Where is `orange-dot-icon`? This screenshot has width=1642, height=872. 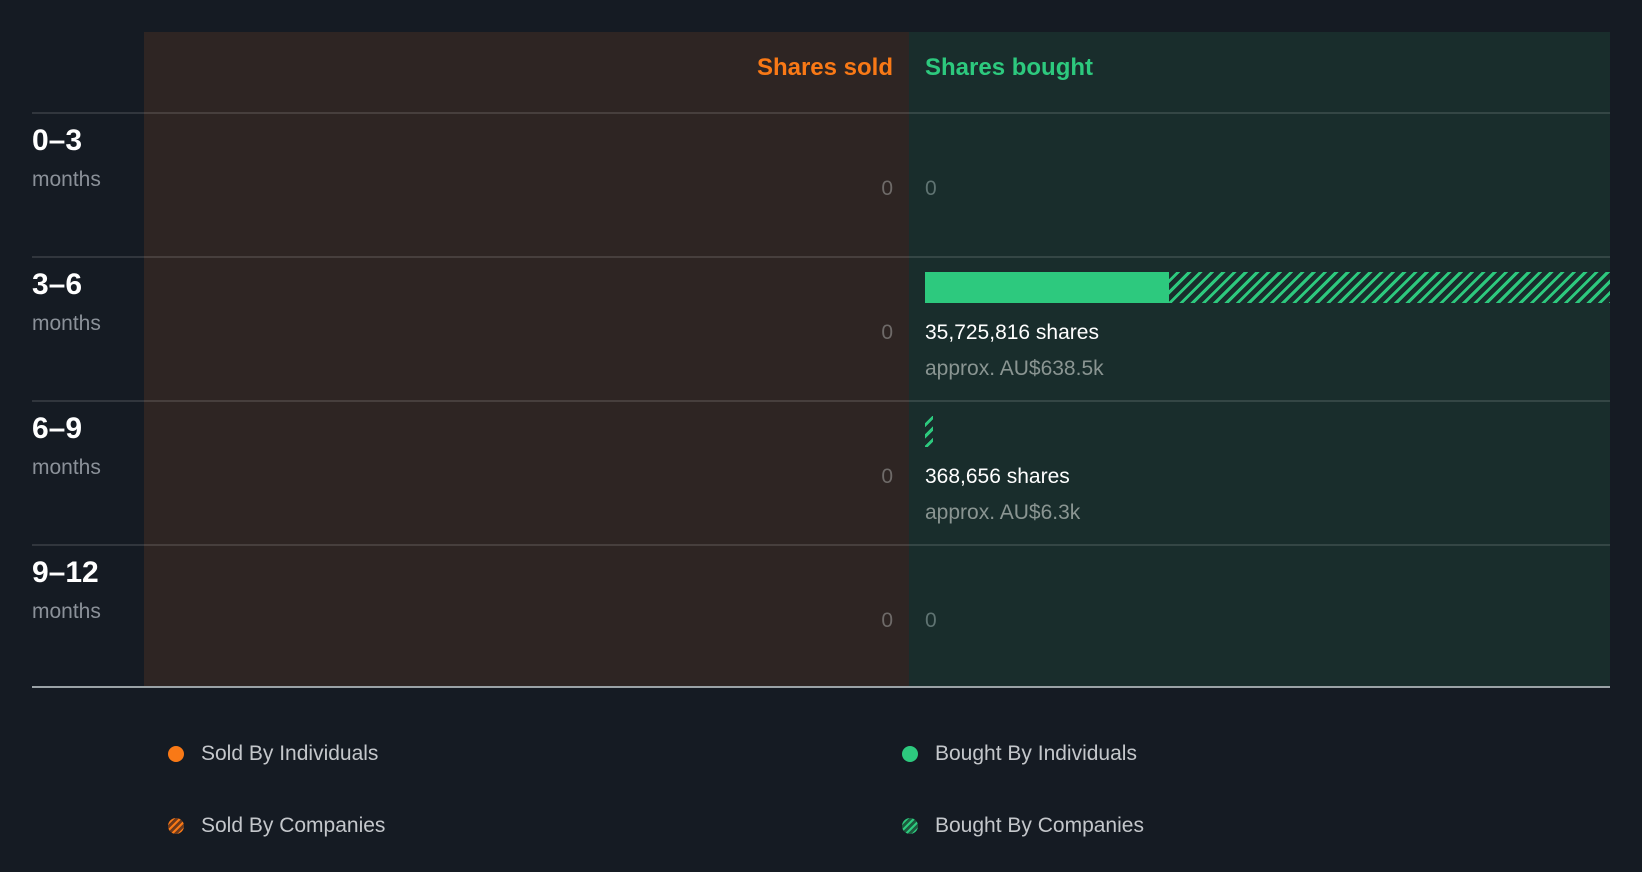 orange-dot-icon is located at coordinates (176, 754).